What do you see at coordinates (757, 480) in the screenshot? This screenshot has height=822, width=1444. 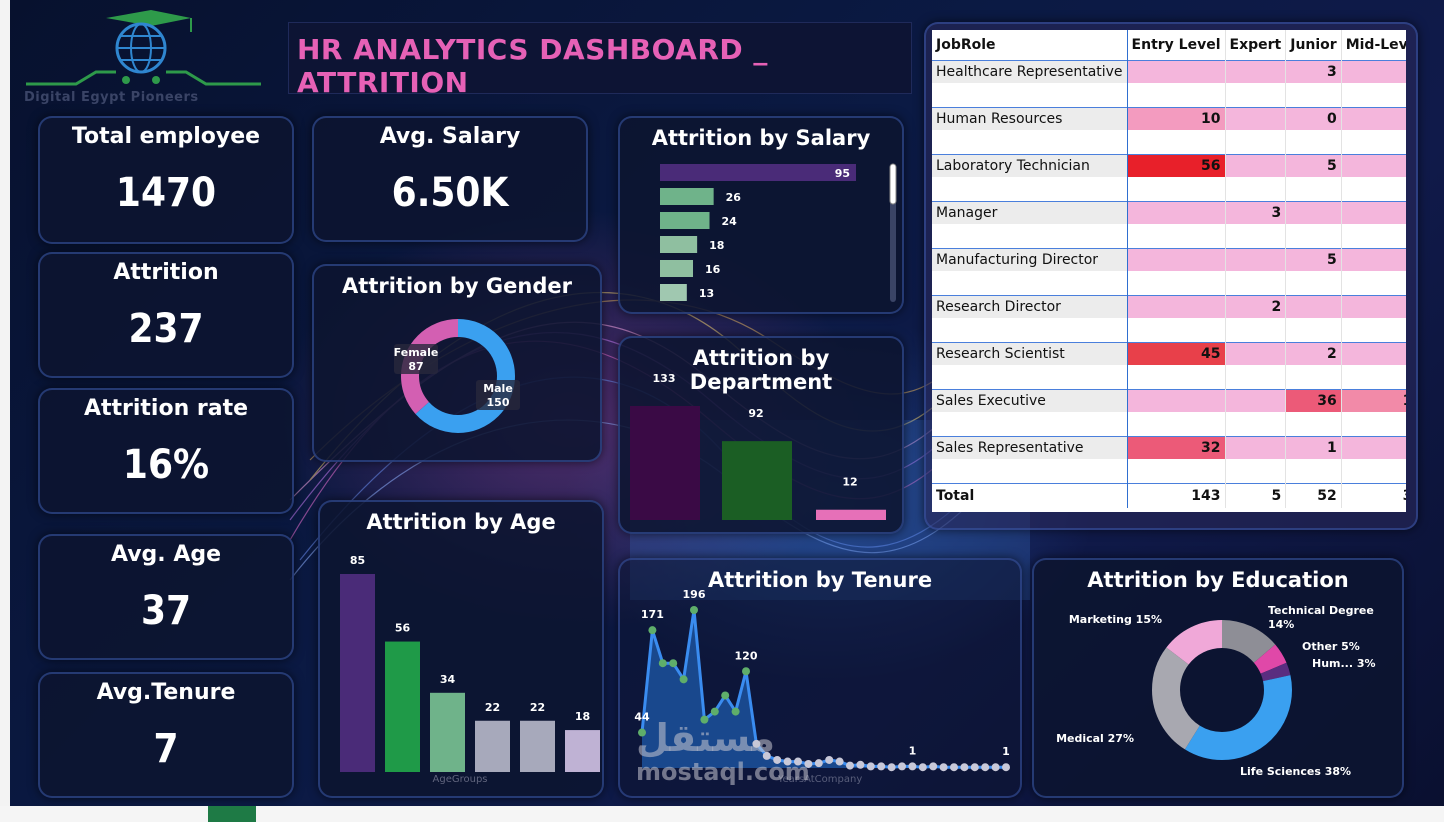 I see `department-bar` at bounding box center [757, 480].